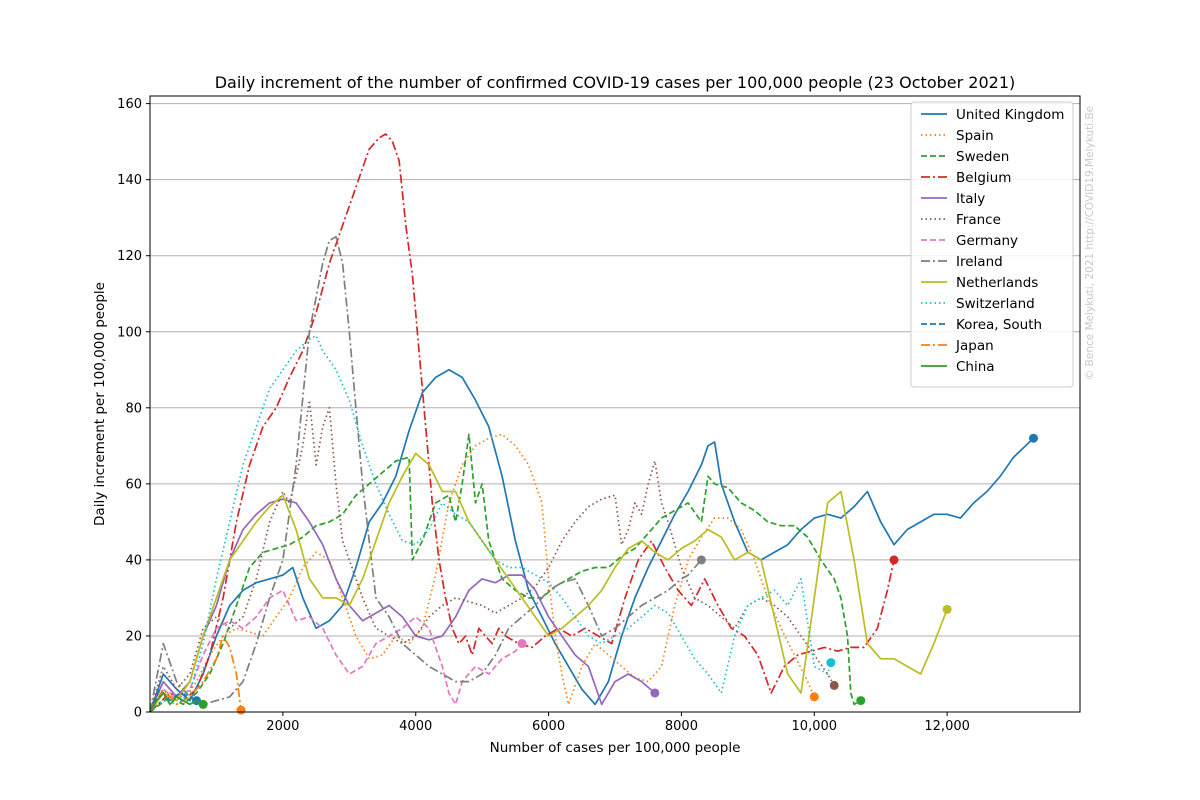  Describe the element at coordinates (987, 241) in the screenshot. I see `legend-label-germany: Germany` at that location.